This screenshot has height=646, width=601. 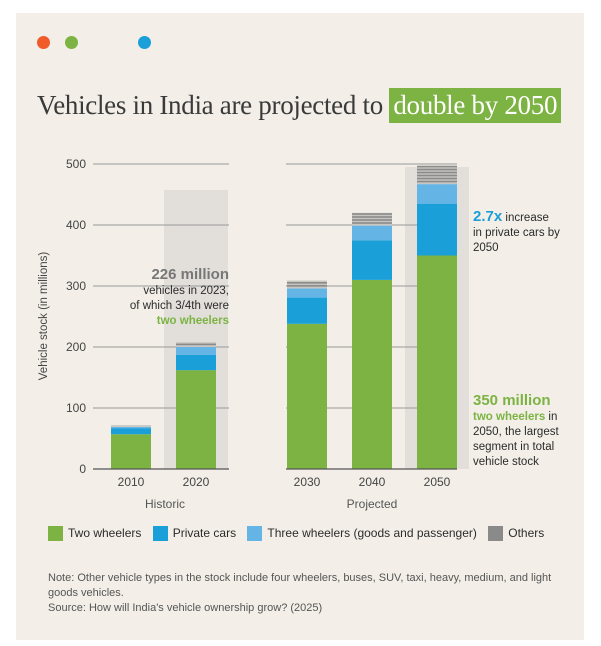 I want to click on bar-2030-others-bg, so click(x=307, y=284).